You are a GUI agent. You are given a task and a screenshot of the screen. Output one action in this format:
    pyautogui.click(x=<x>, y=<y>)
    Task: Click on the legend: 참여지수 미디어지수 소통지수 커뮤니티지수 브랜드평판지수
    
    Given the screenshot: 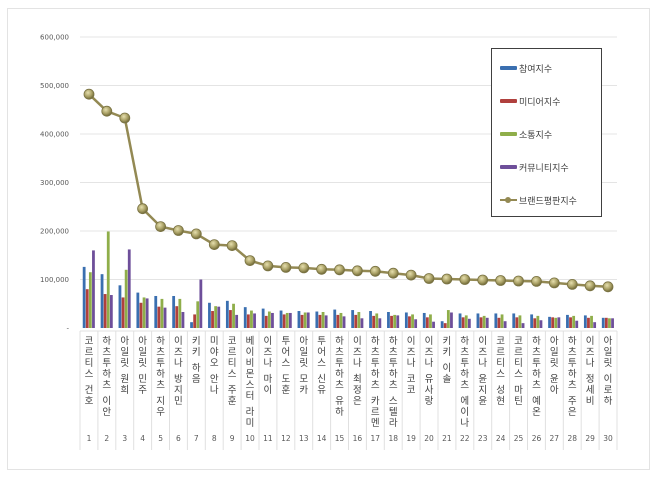 What is the action you would take?
    pyautogui.click(x=546, y=132)
    